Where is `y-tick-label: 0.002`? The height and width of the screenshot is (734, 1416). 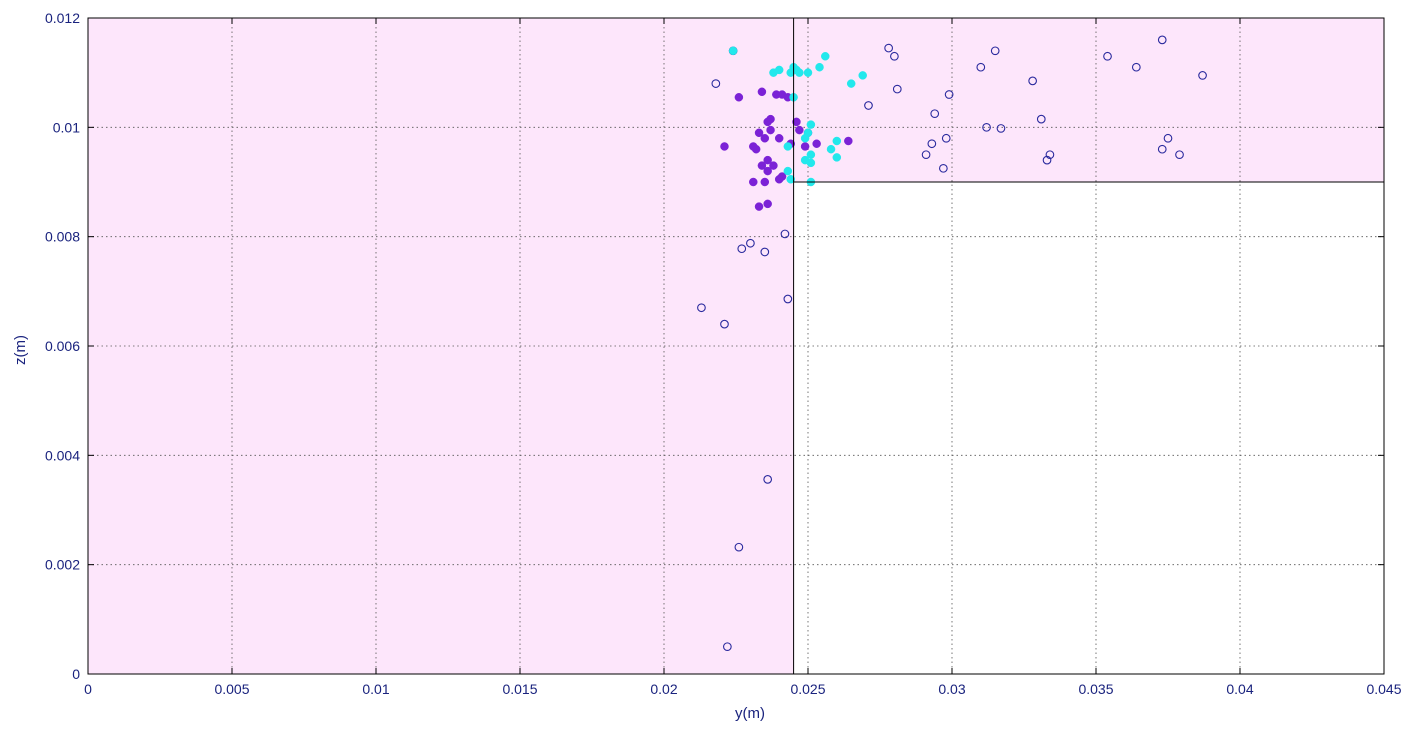
y-tick-label: 0.002 is located at coordinates (62, 565).